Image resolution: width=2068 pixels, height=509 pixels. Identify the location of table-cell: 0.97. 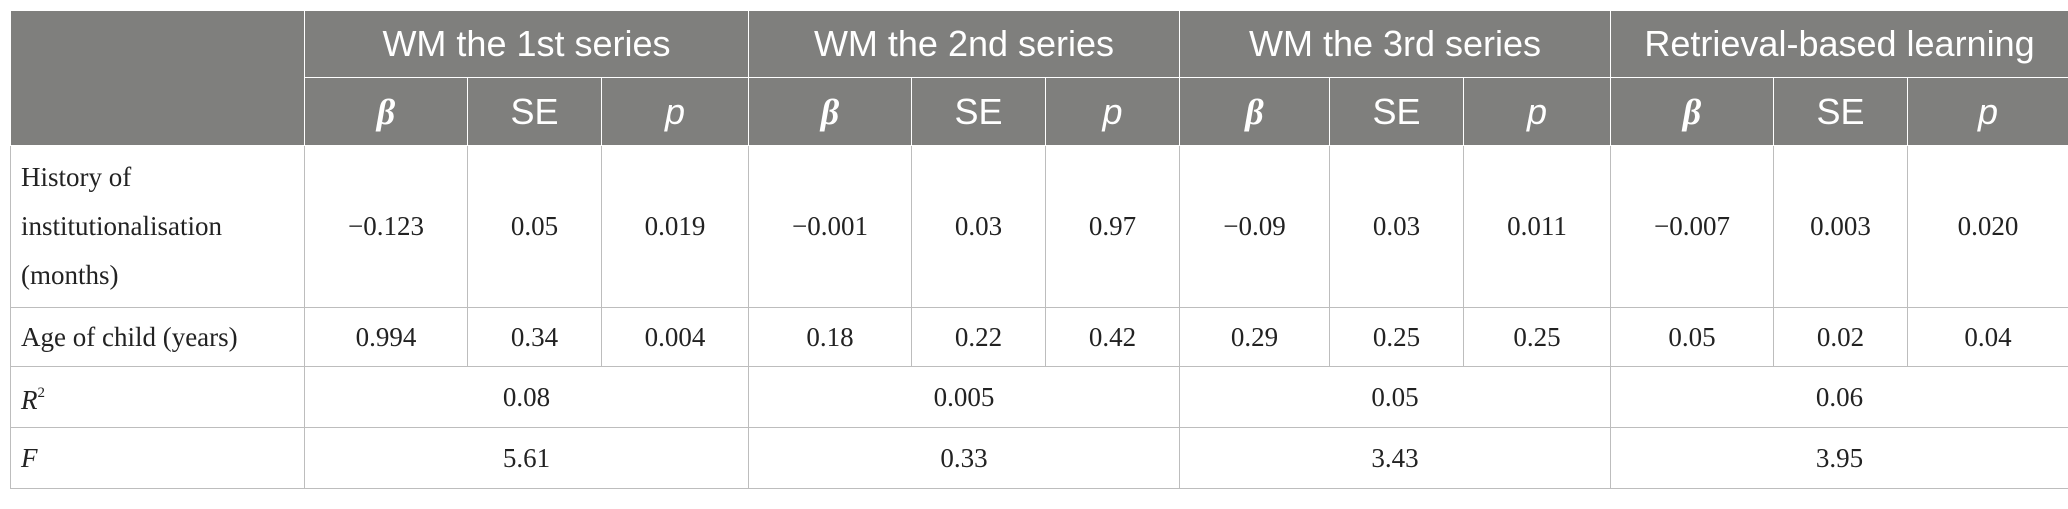
(1112, 226).